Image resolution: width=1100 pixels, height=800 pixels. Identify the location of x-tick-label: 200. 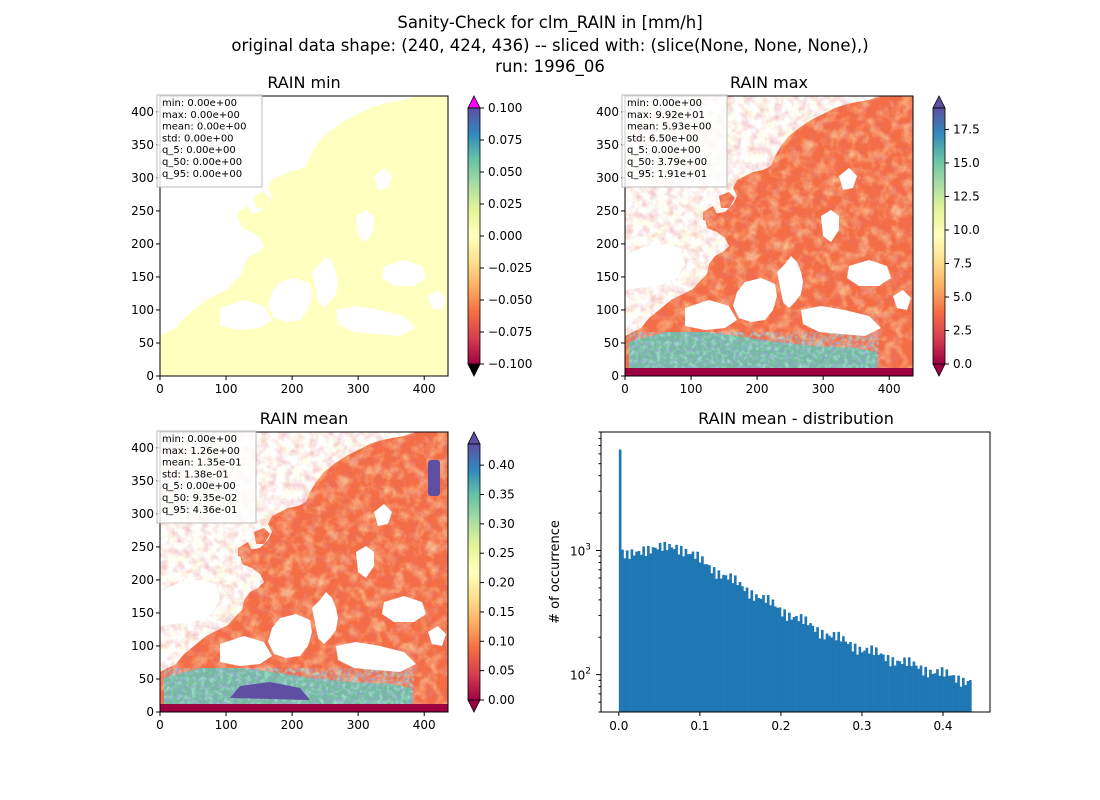
(757, 389).